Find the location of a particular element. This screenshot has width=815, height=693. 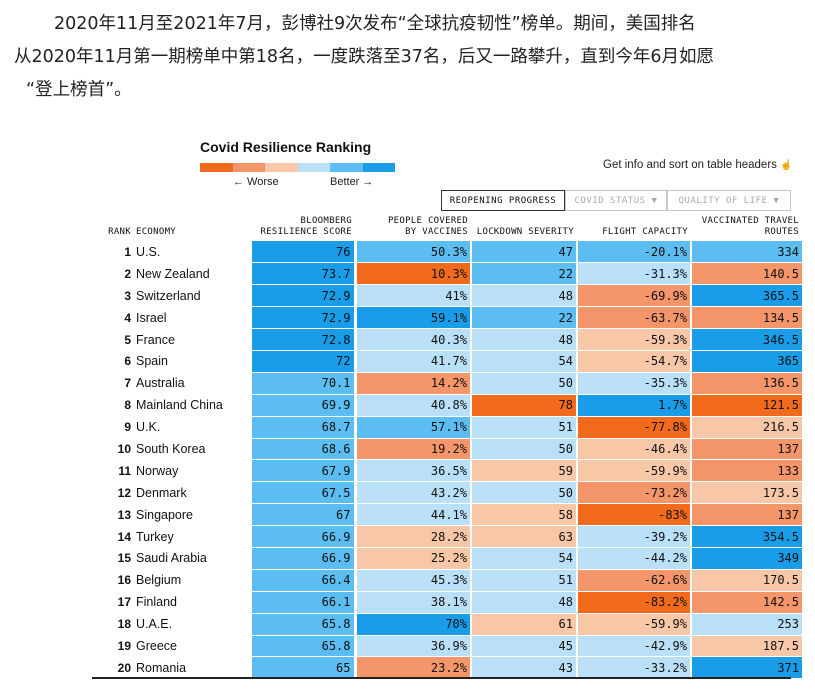

table-row: 14 Turkey 66.9 28.2% 63 -39.2% 354.5 is located at coordinates (447, 536).